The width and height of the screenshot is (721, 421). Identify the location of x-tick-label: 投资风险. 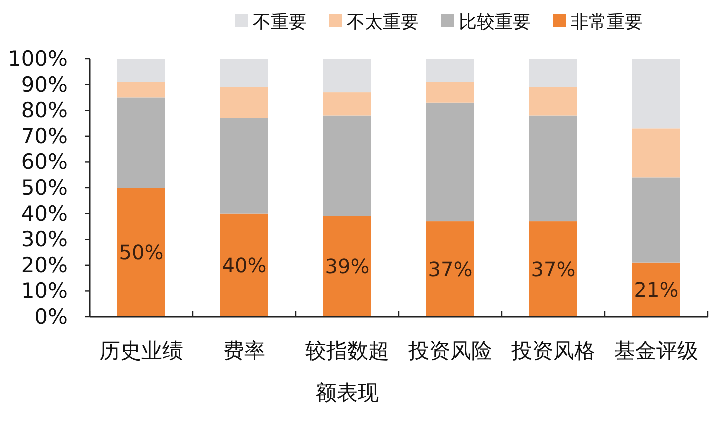
(450, 351).